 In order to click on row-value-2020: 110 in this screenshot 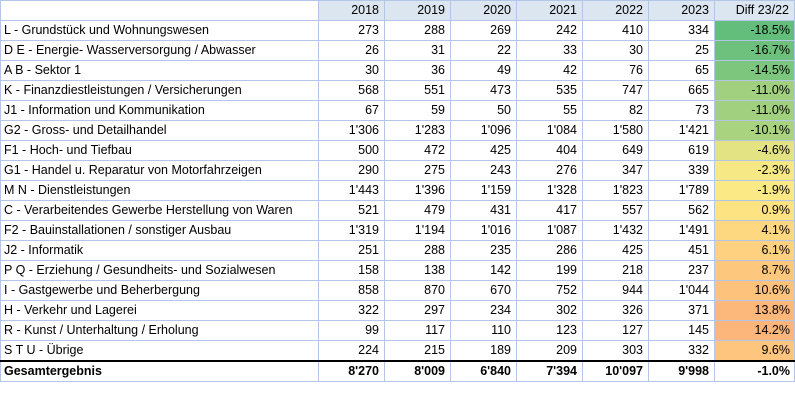, I will do `click(483, 330)`.